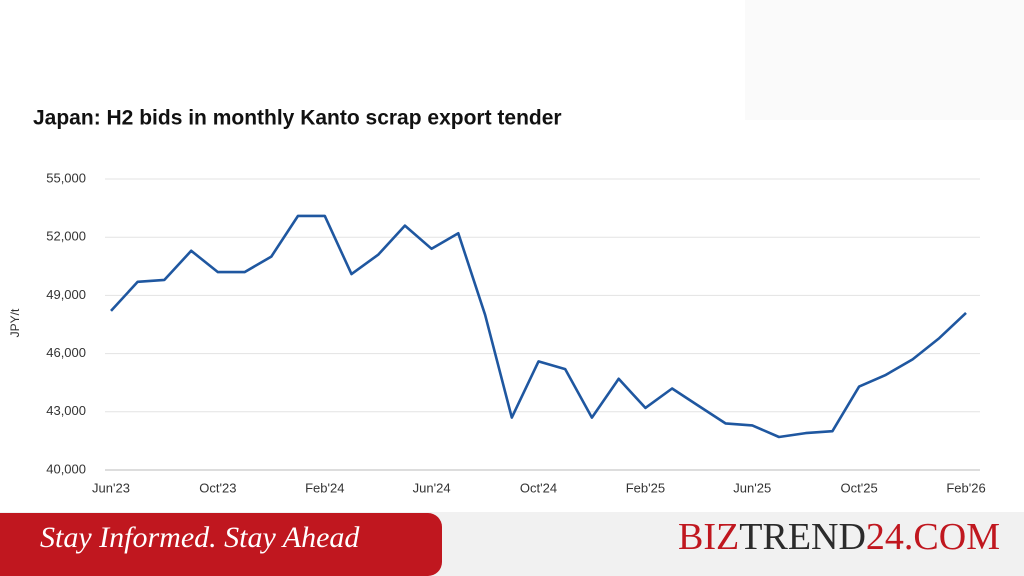 This screenshot has height=576, width=1024. I want to click on tagline: Stay Informed. Stay Ahead, so click(200, 537).